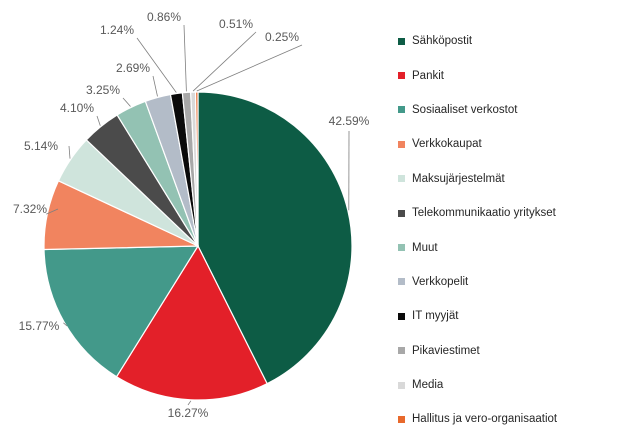 The image size is (619, 437). What do you see at coordinates (427, 385) in the screenshot?
I see `legend-label: Media` at bounding box center [427, 385].